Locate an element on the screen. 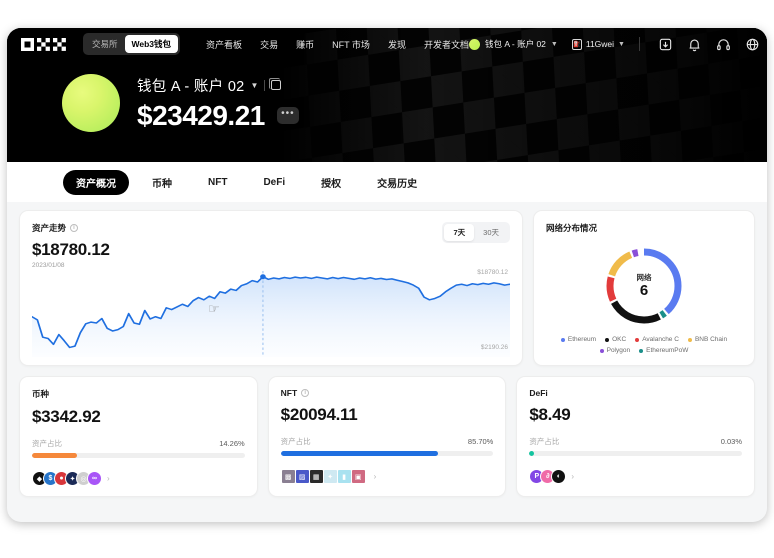 The width and height of the screenshot is (774, 558). stat-icon-strip: ◆ $ ● ✦ ◎ ∞ › is located at coordinates (138, 478).